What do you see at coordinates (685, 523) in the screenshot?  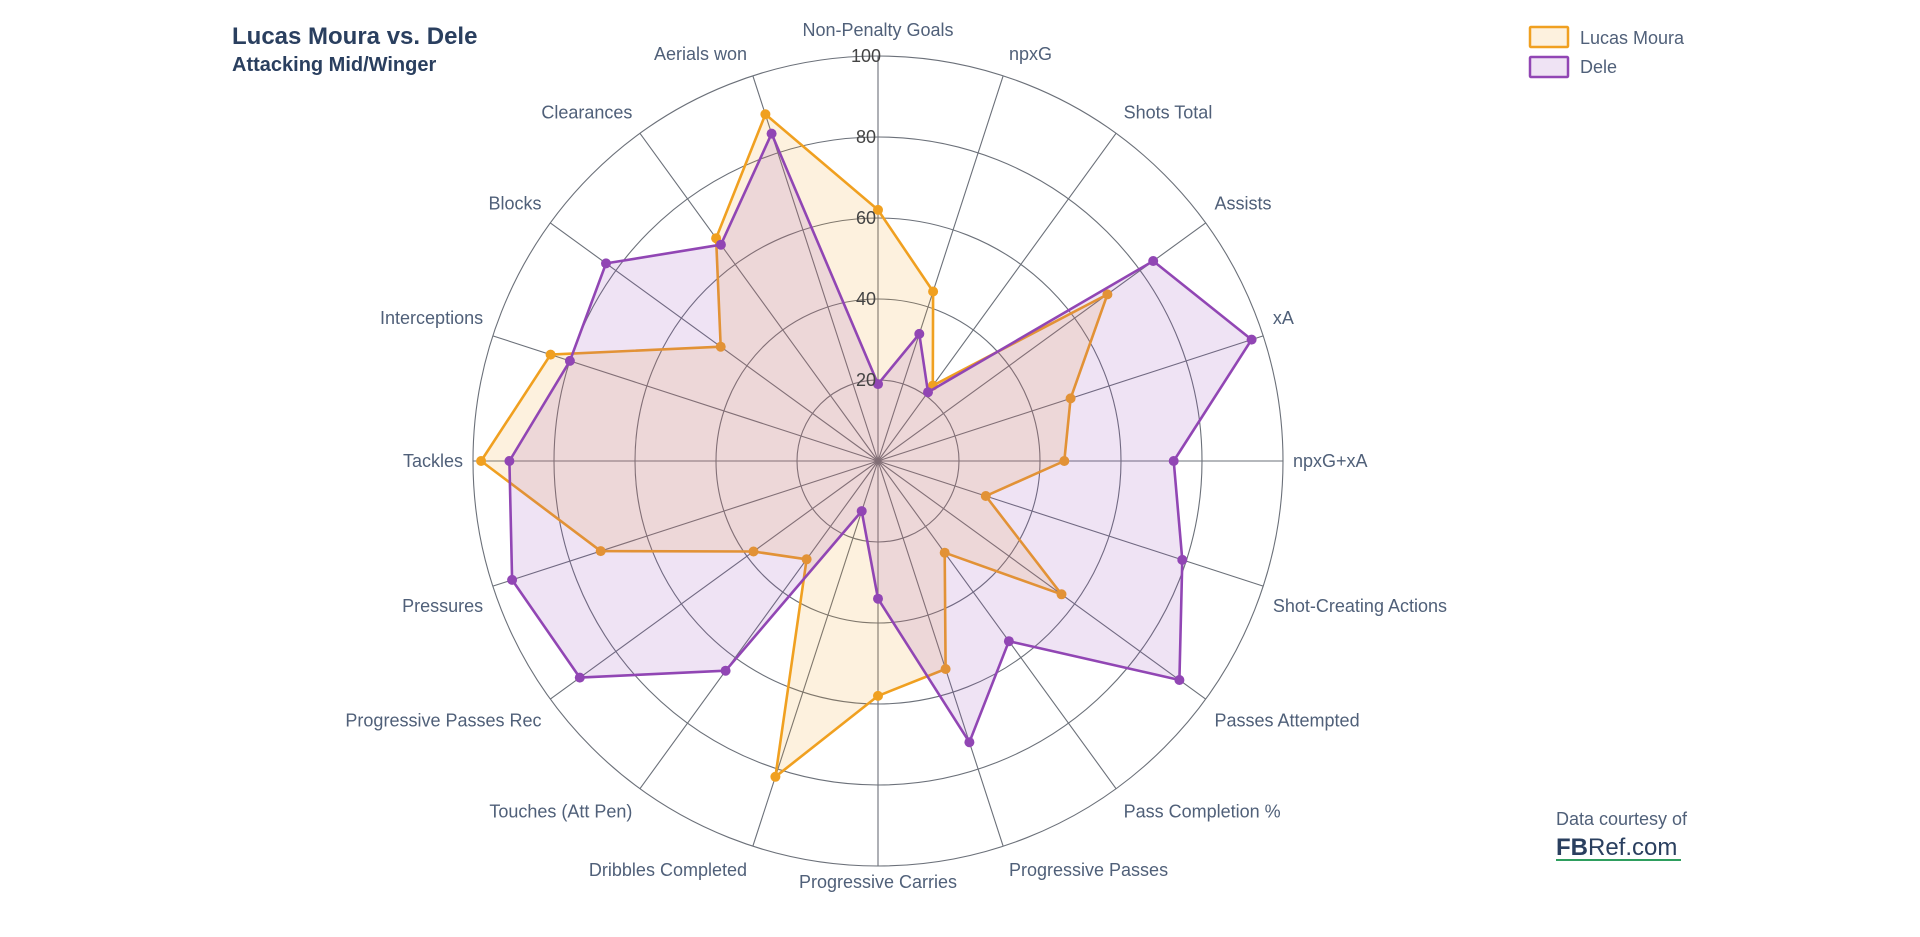 I see `spoke-pressures` at bounding box center [685, 523].